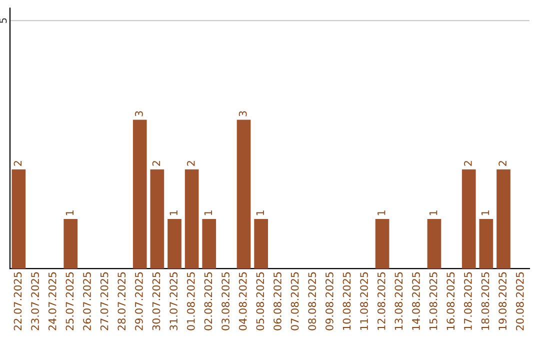 The width and height of the screenshot is (540, 340). What do you see at coordinates (364, 301) in the screenshot?
I see `x-tick-label: 11.08.2025` at bounding box center [364, 301].